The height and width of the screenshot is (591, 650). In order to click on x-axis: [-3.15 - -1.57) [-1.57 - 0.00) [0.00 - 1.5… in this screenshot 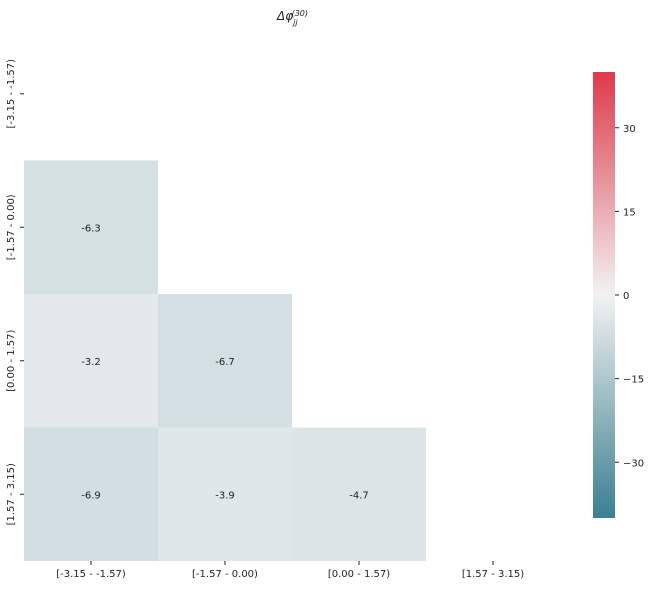, I will do `click(290, 570)`.